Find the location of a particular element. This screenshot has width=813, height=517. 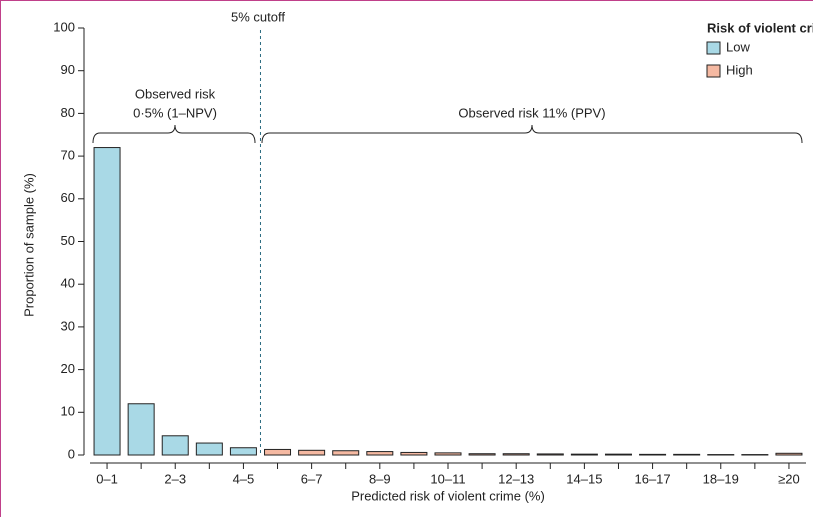

y-tick-label: 10 is located at coordinates (68, 411).